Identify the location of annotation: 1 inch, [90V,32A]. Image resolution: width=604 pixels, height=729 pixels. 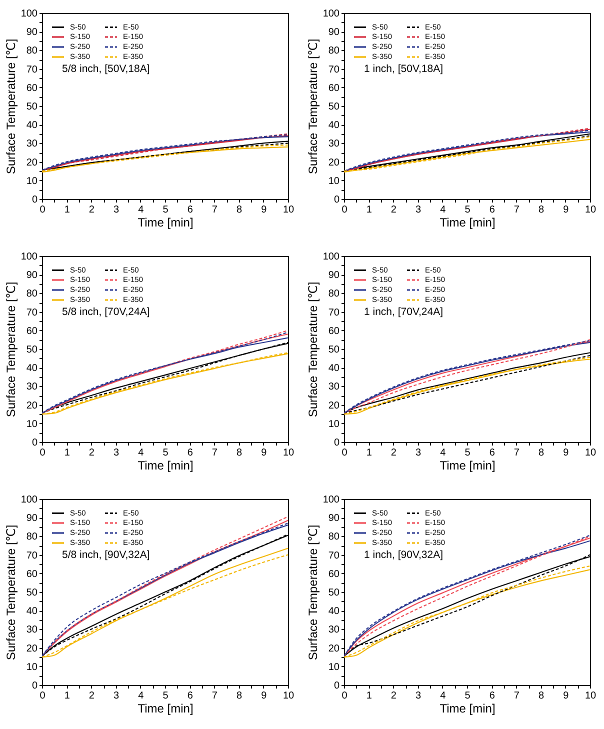
(404, 555).